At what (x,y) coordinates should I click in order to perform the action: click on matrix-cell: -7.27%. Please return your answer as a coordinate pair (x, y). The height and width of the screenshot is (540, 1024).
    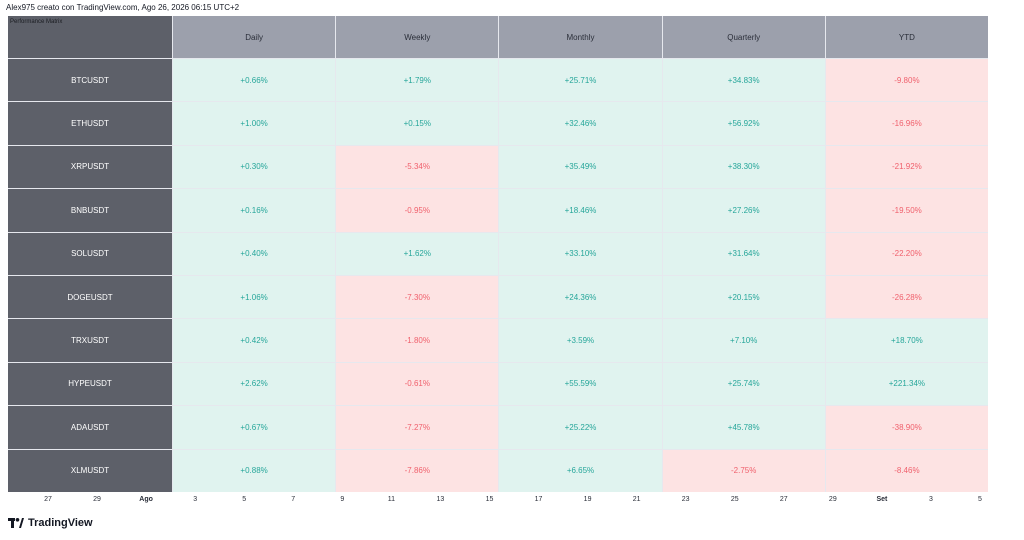
    Looking at the image, I should click on (417, 427).